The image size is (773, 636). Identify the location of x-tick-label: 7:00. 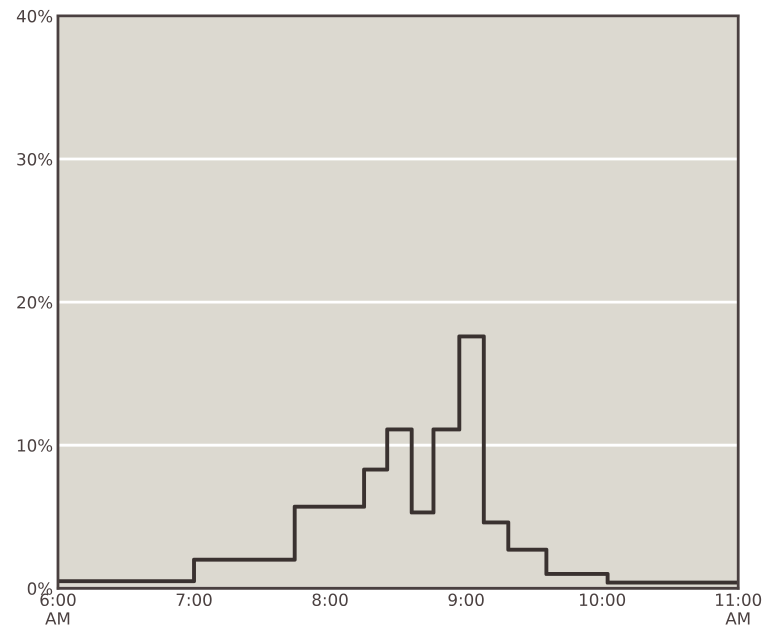
(194, 599).